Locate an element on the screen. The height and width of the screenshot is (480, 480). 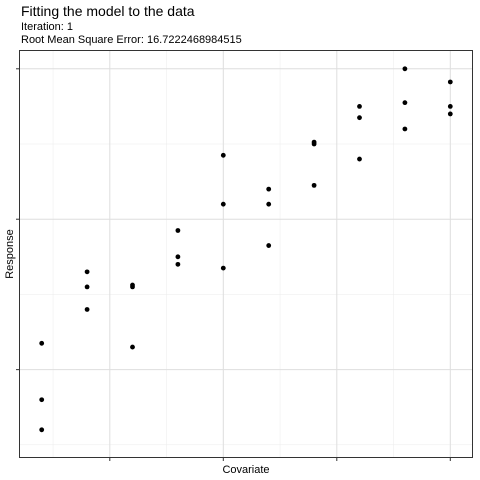
chart-subtitle-iteration: Iteration: 1 is located at coordinates (47, 27).